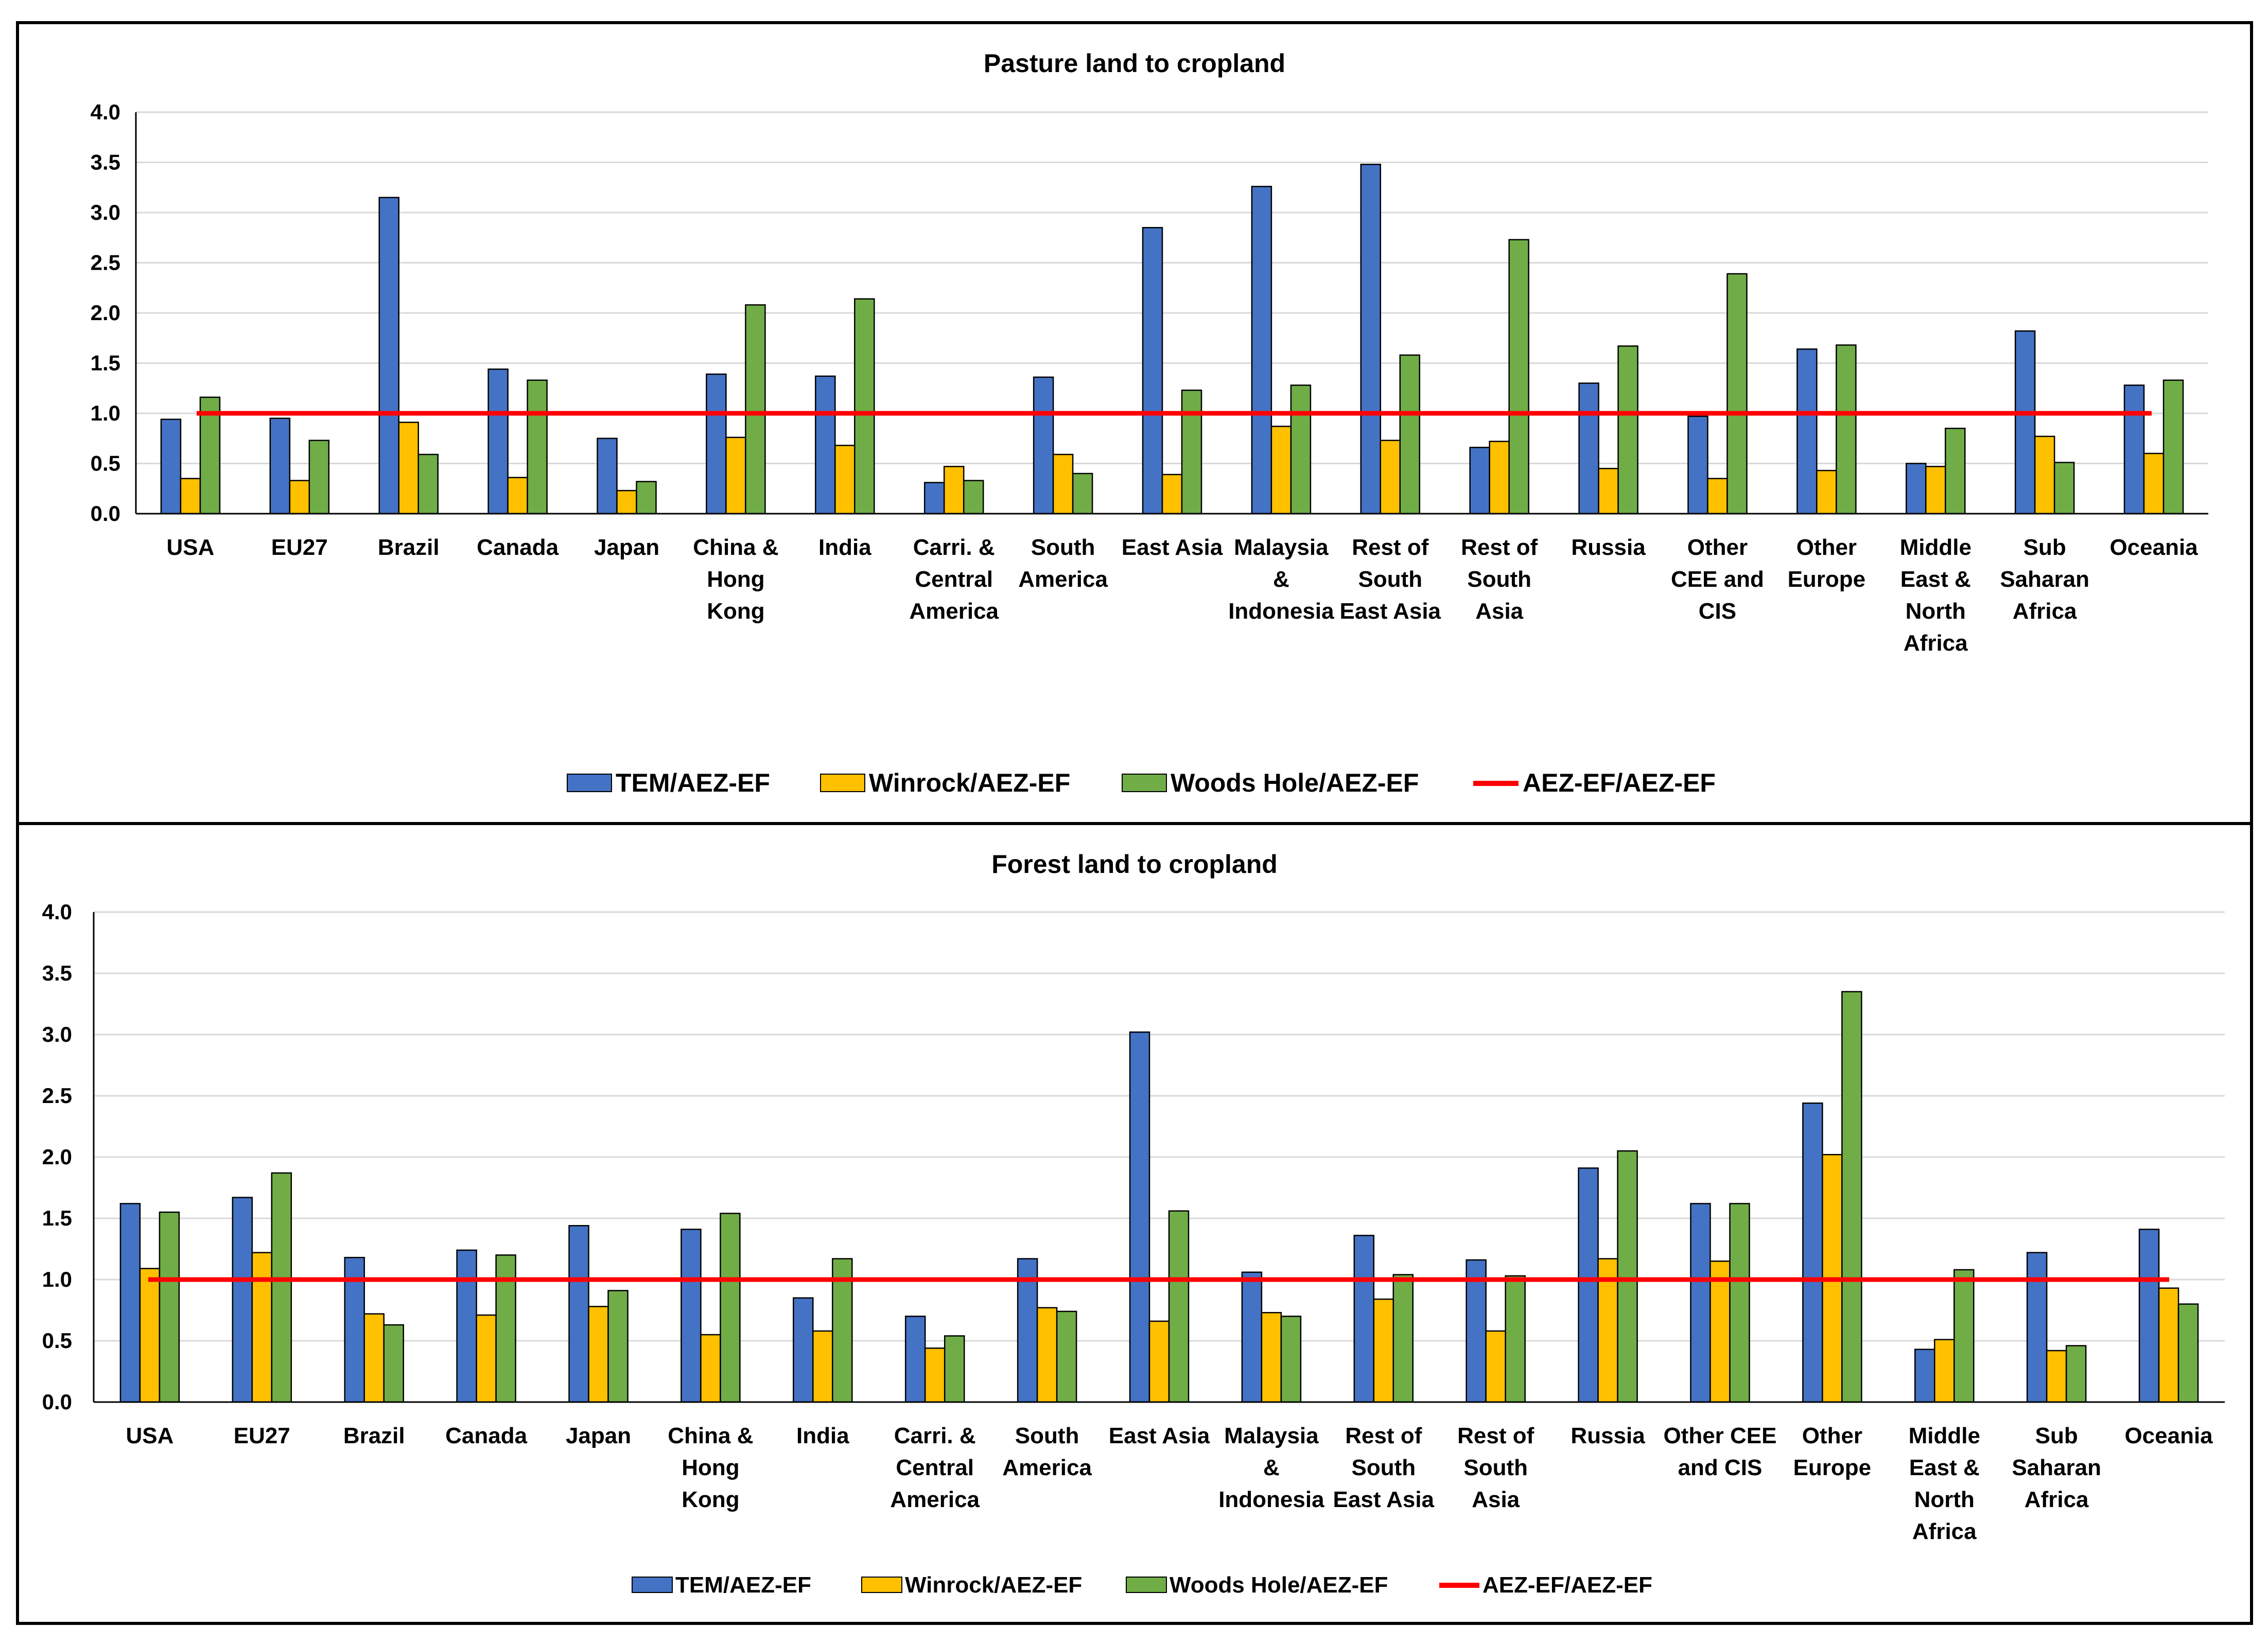 Image resolution: width=2268 pixels, height=1645 pixels. I want to click on x-tick-label: Oceania, so click(2153, 547).